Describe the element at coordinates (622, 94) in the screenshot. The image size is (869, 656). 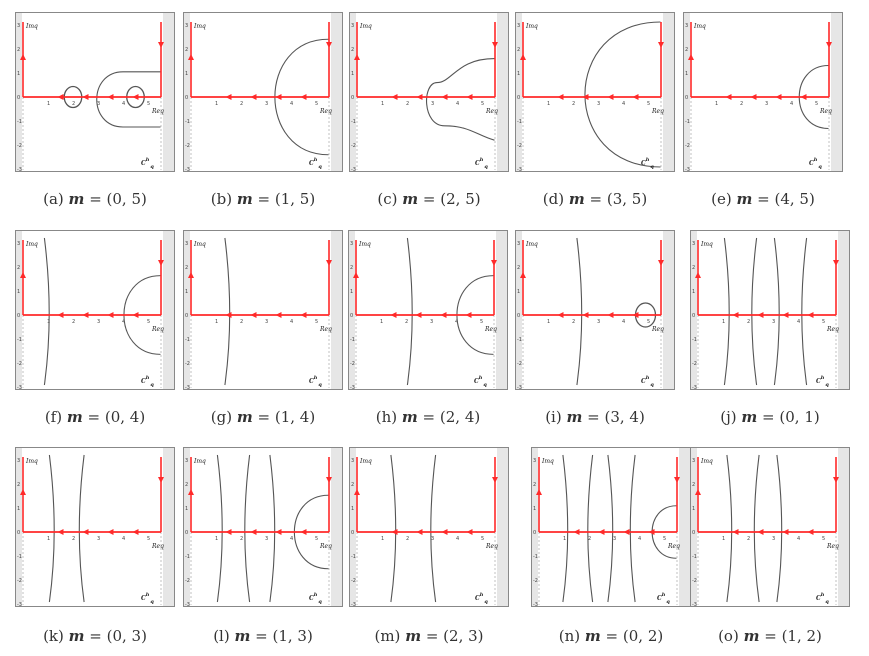
I see `arc-locus` at that location.